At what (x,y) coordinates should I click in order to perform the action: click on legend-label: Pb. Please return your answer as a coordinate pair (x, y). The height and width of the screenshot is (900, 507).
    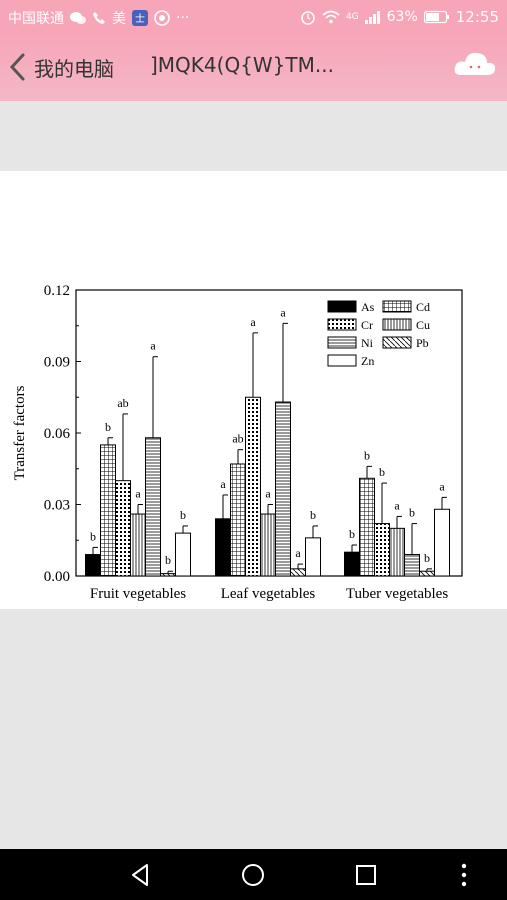
    Looking at the image, I should click on (422, 343).